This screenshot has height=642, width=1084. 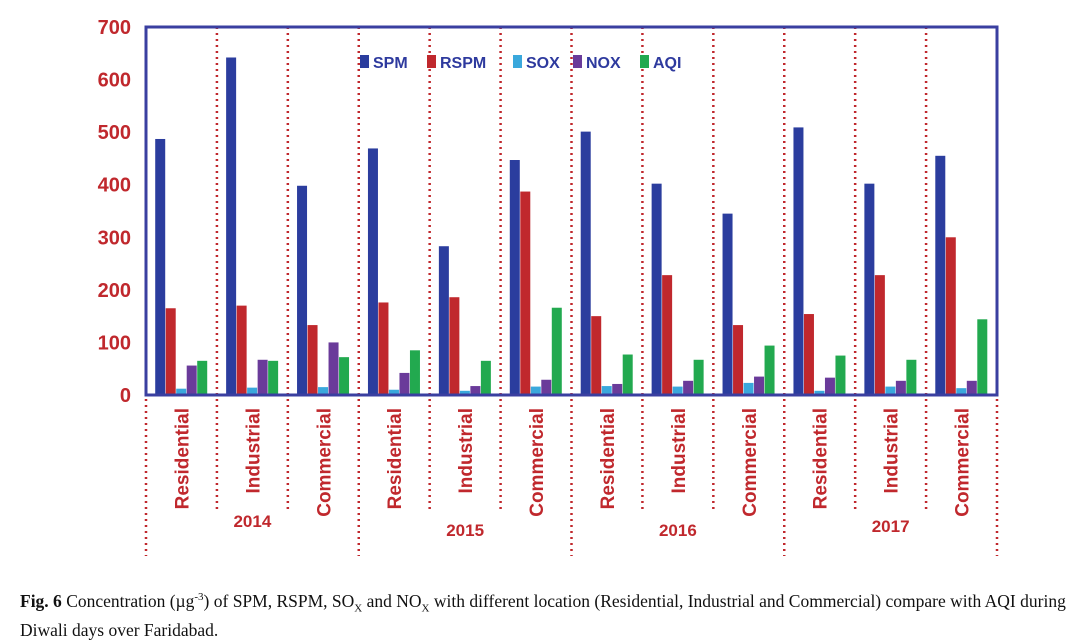 I want to click on y-tick-label: 500, so click(x=114, y=133).